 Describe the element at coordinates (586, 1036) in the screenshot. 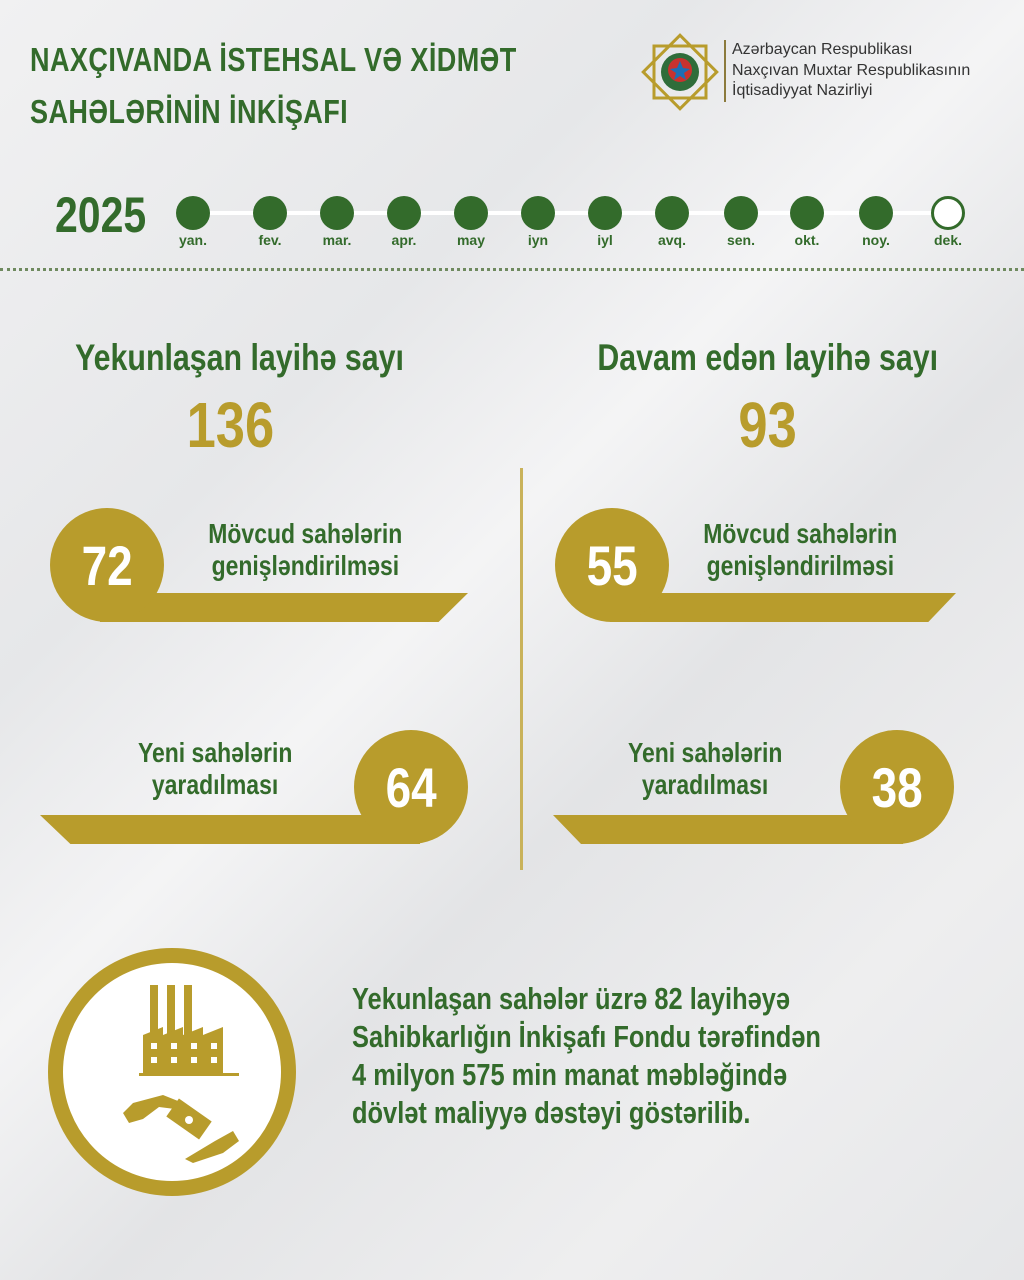

I see `fund-line: Sahibkarlığın İnkişafı Fondu tərəfindən` at that location.